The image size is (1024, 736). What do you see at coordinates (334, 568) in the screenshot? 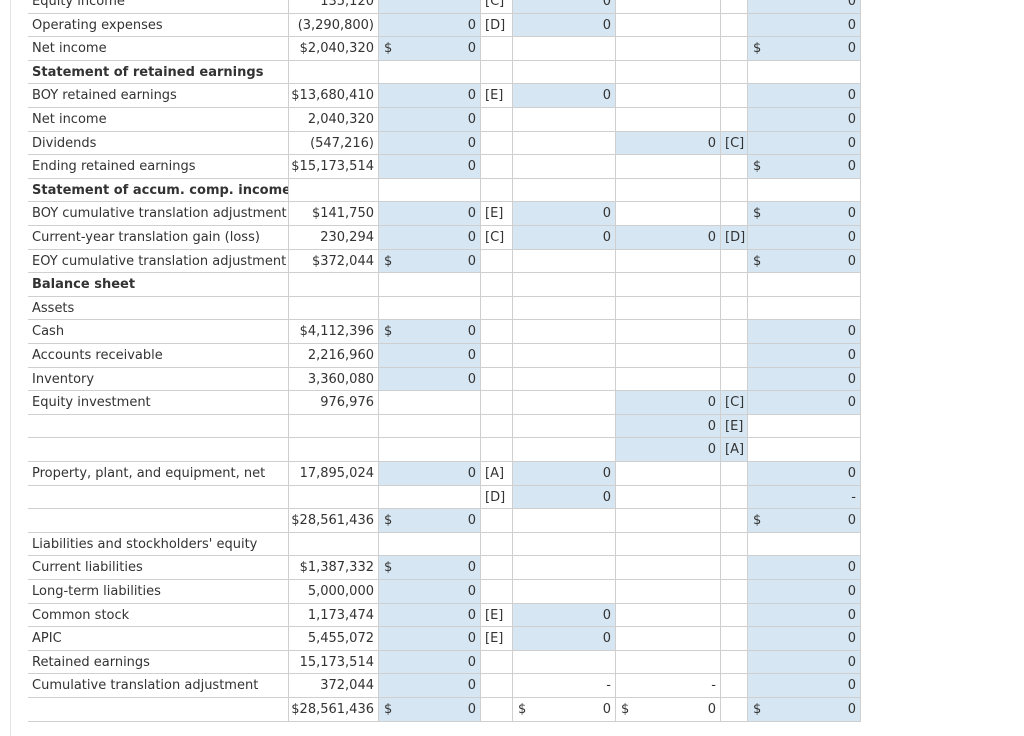
I see `parent-cell: $1,387,332` at bounding box center [334, 568].